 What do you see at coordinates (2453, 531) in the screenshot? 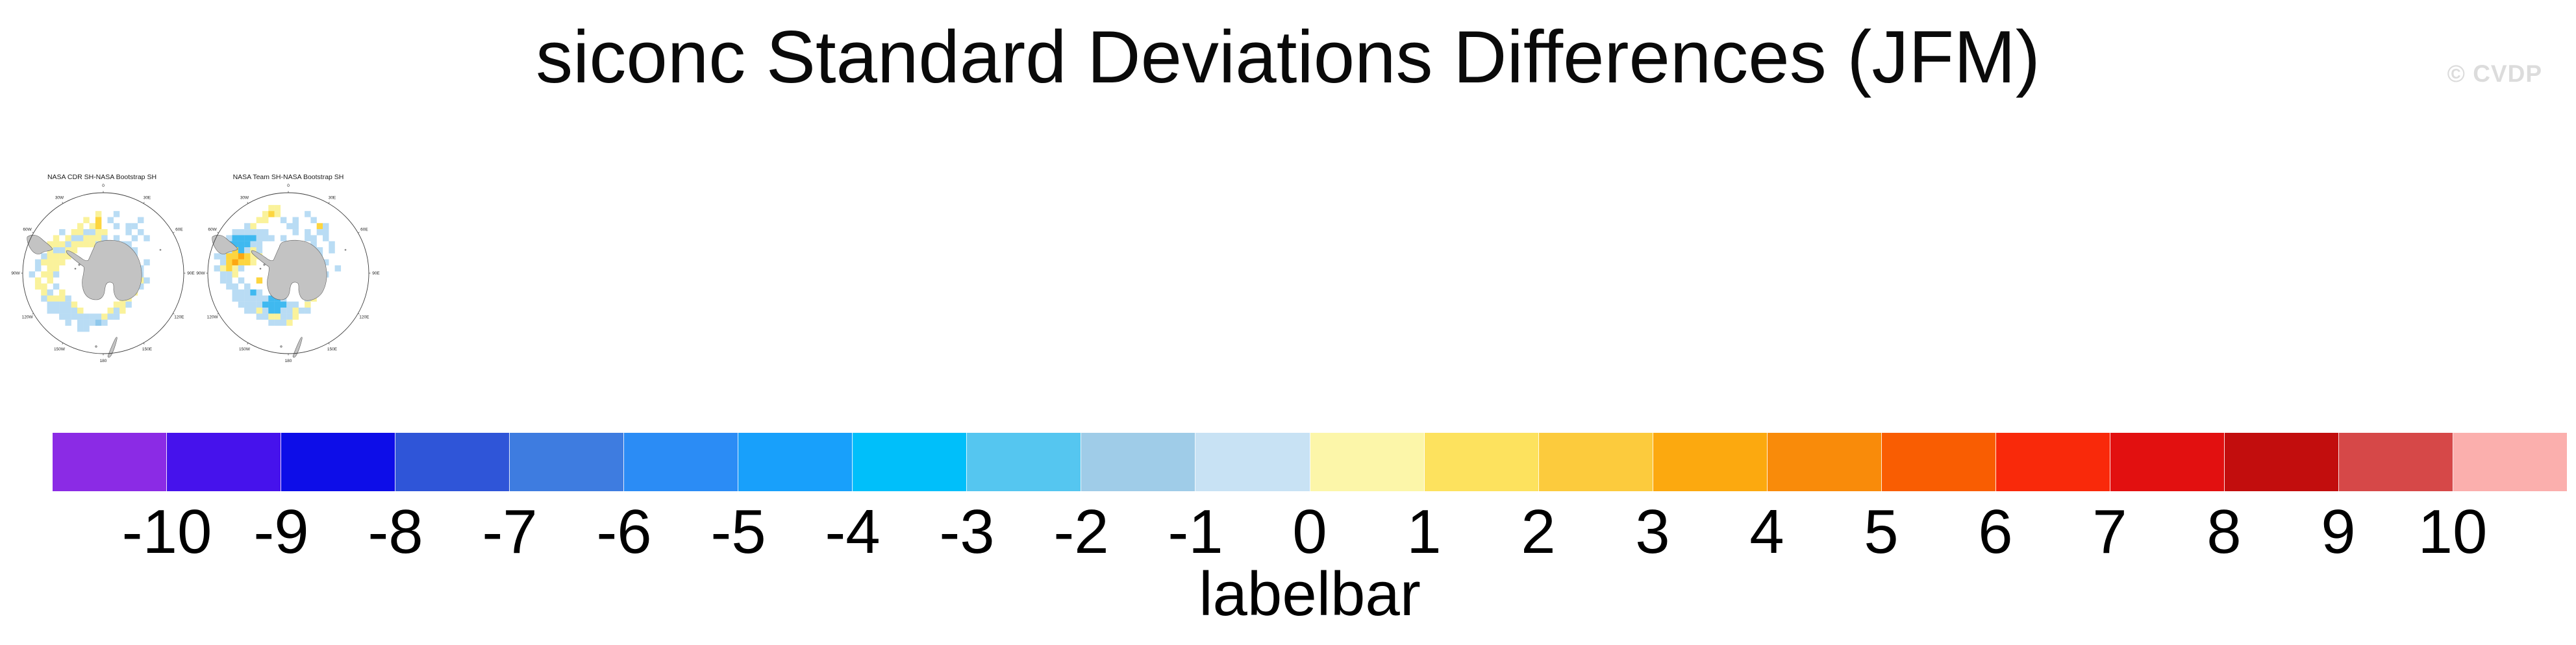
I see `colorbar-tick-label: 10` at bounding box center [2453, 531].